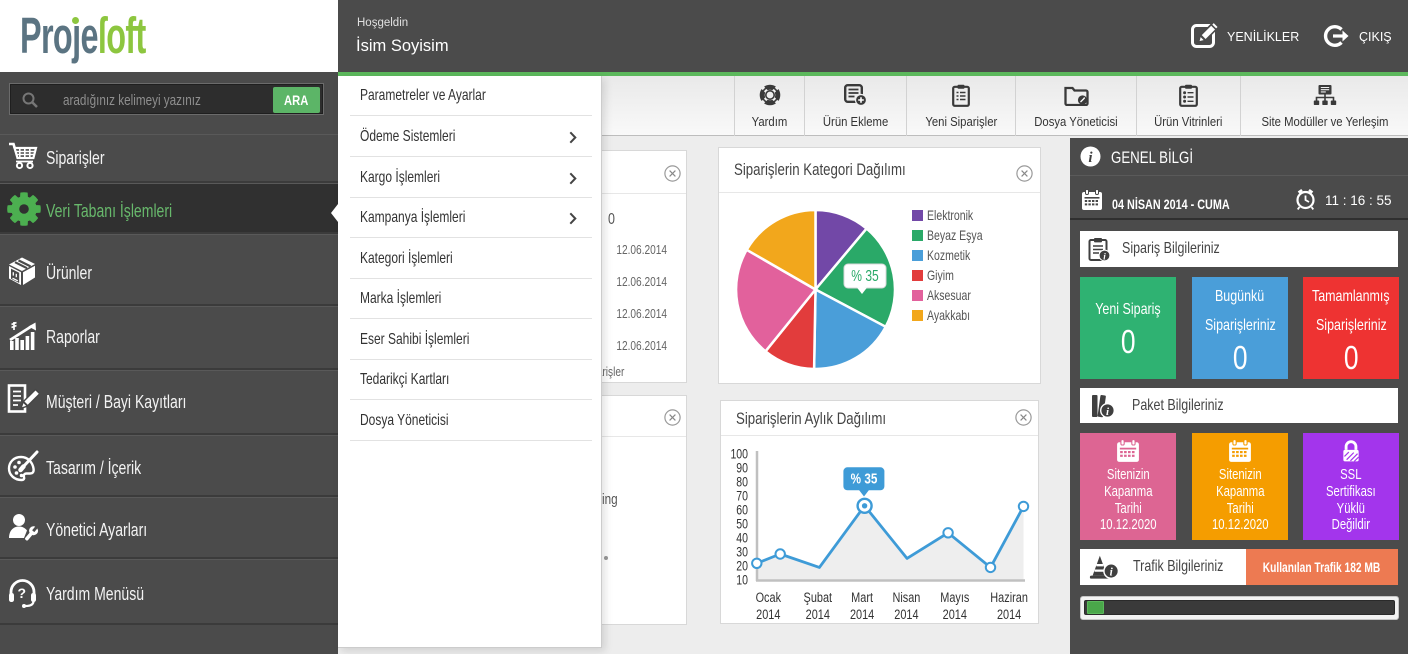  What do you see at coordinates (742, 524) in the screenshot?
I see `svg-text: 50` at bounding box center [742, 524].